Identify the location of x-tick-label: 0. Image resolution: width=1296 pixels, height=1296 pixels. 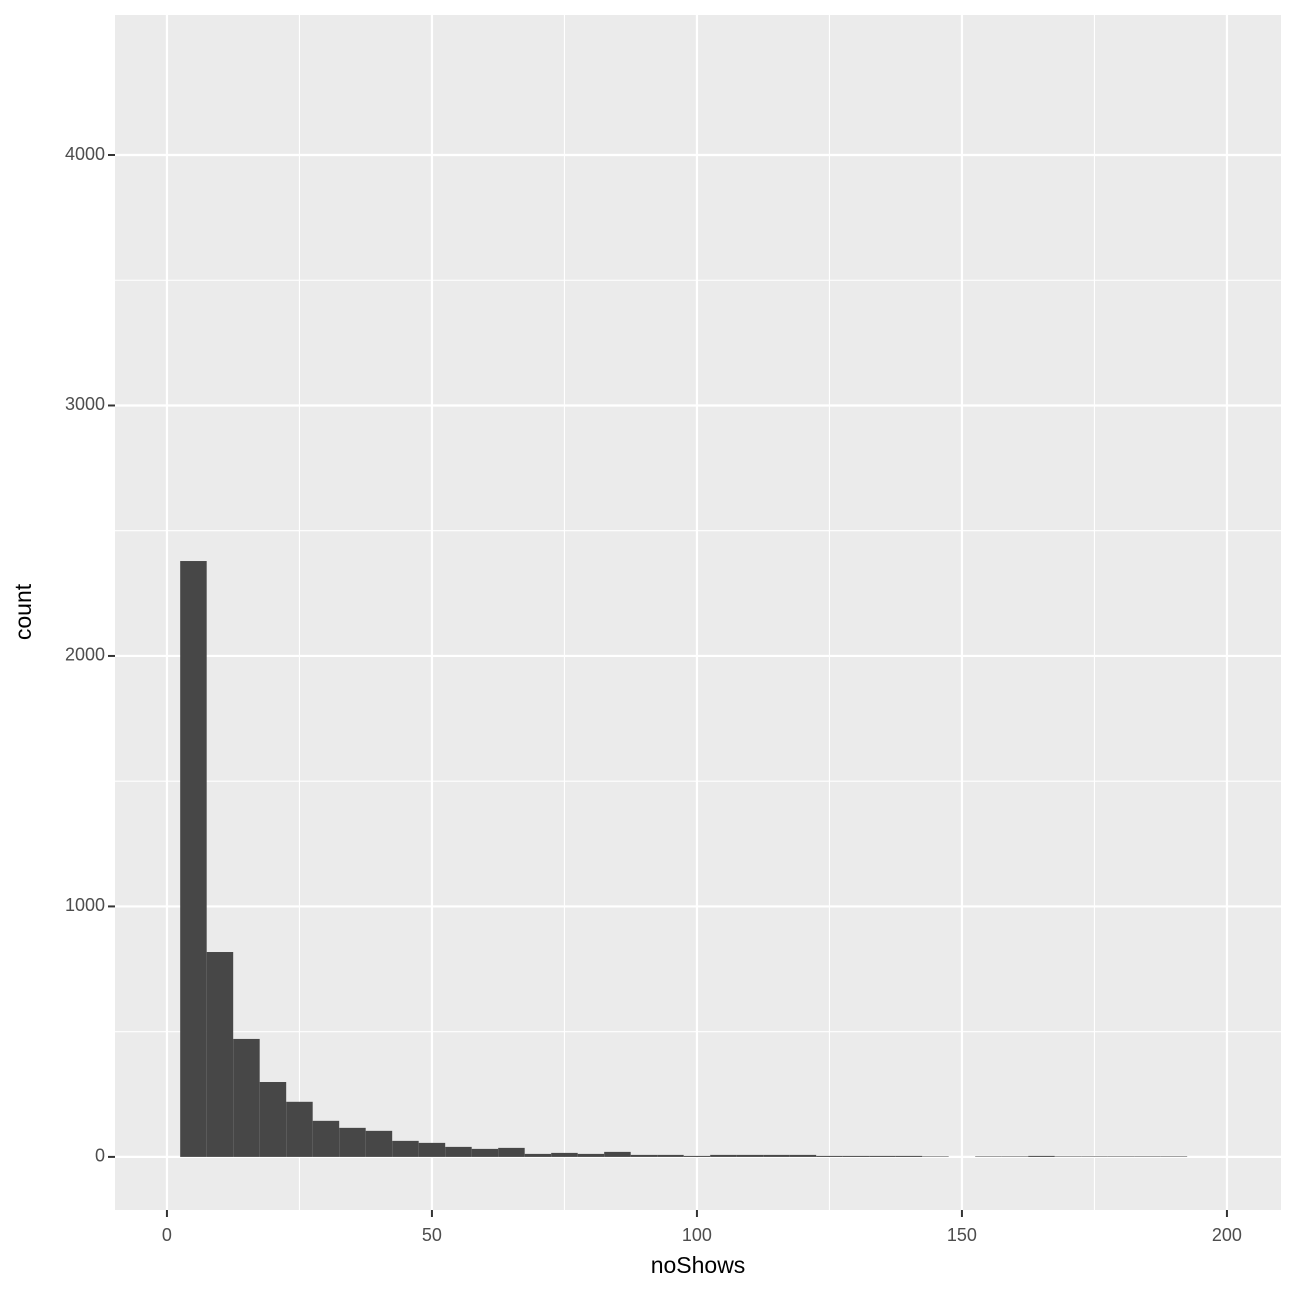
(167, 1235).